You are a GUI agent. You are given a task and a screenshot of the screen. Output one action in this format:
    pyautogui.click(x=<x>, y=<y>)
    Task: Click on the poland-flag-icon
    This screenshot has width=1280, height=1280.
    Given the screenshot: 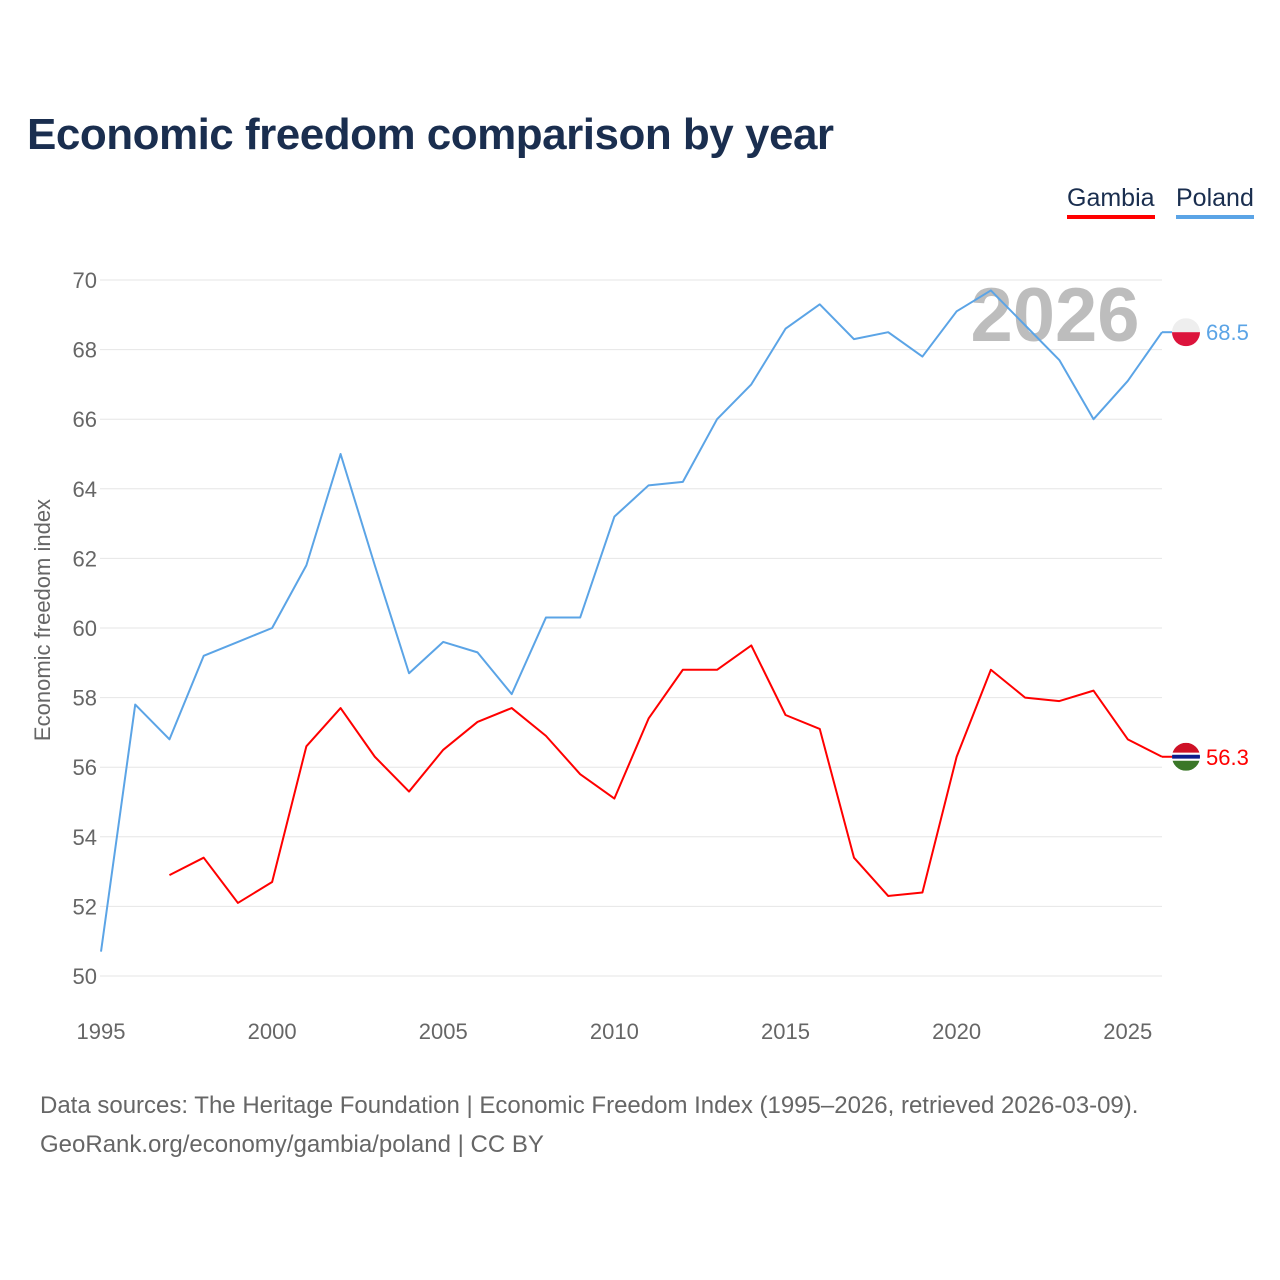 What is the action you would take?
    pyautogui.click(x=1186, y=332)
    